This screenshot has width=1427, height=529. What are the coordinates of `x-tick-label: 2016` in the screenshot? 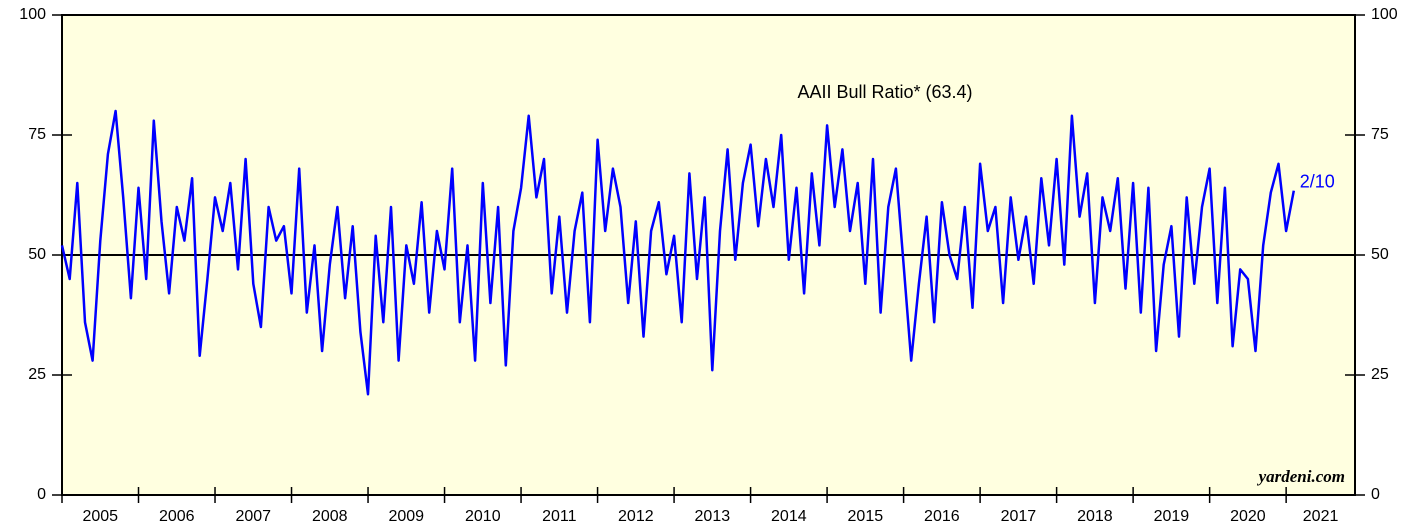 It's located at (942, 516).